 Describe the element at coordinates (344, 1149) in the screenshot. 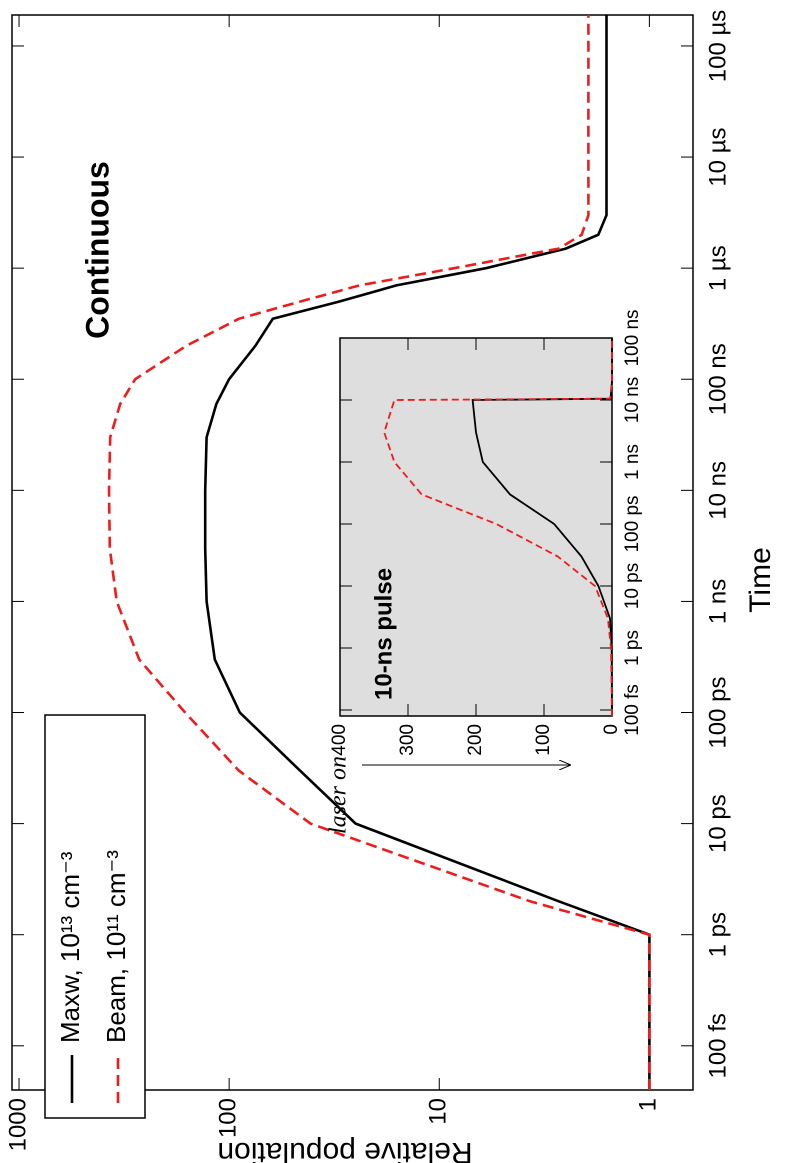

I see `y-axis-label: Relative population` at that location.